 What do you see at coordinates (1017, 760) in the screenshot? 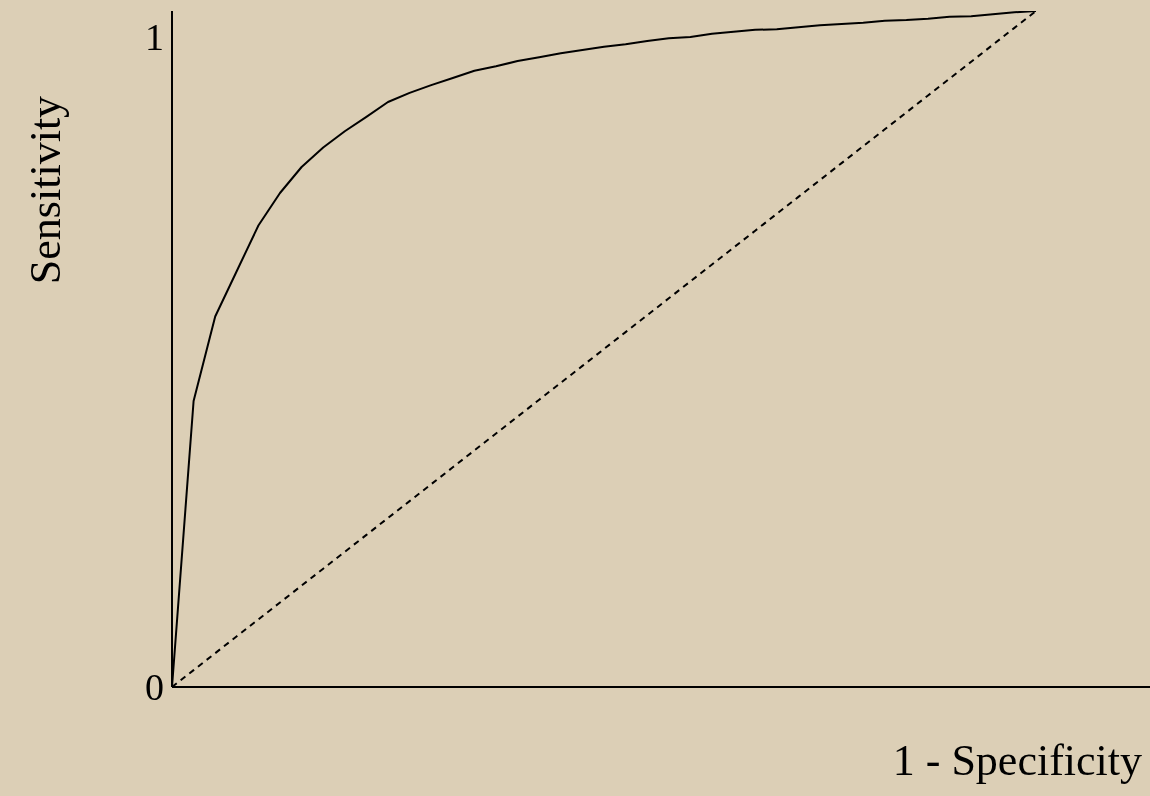
I see `x-axis-title: 1 - Specificity` at bounding box center [1017, 760].